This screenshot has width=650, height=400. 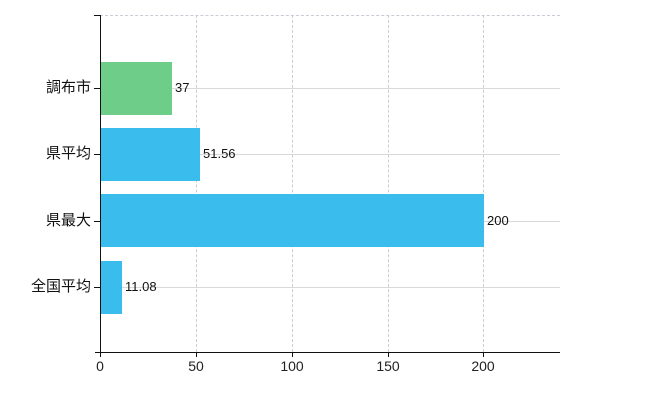 I want to click on category-label: 調布市, so click(x=68, y=87).